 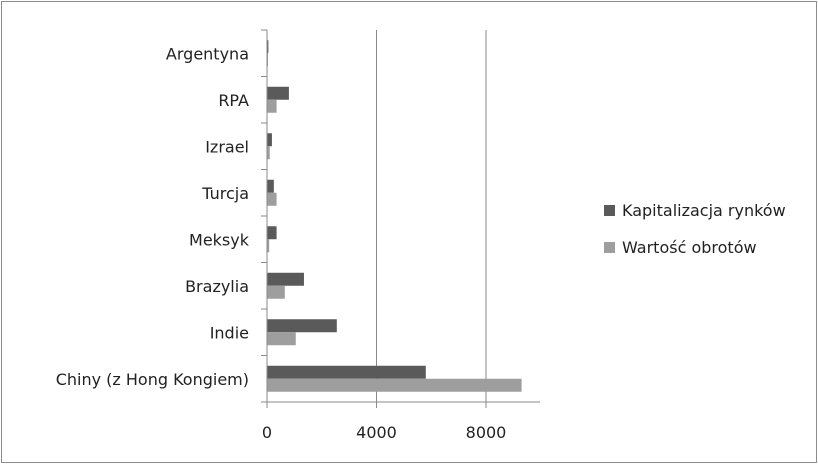 I want to click on legend-label: Kapitalizacja rynków, so click(x=704, y=210).